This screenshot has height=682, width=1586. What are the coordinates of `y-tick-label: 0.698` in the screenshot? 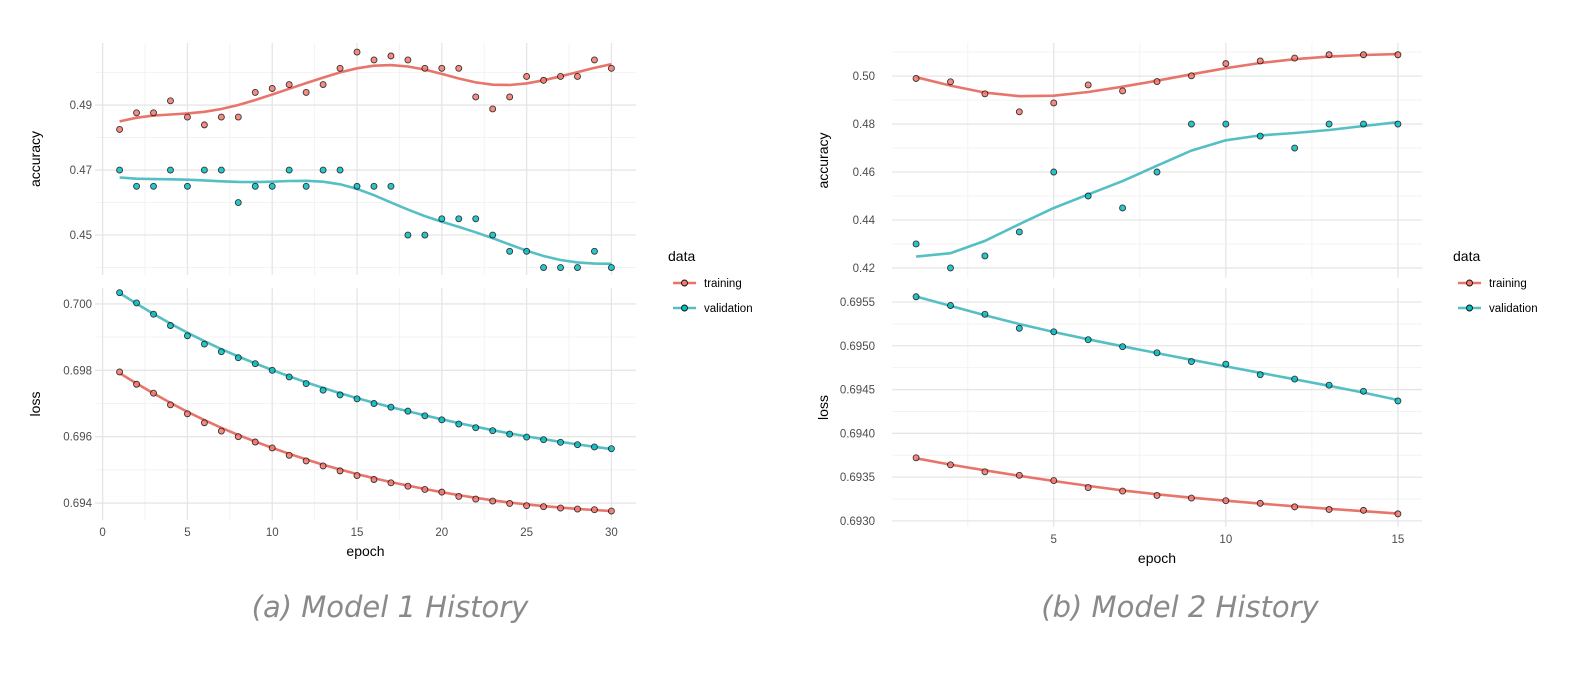 It's located at (77, 371).